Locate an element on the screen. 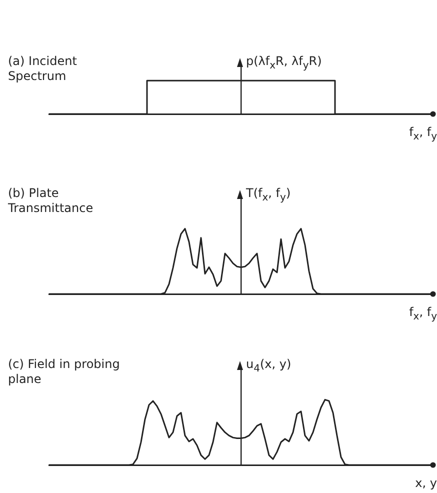 This screenshot has width=437, height=493. chart-title: (b) Plate Transmittance is located at coordinates (51, 201).